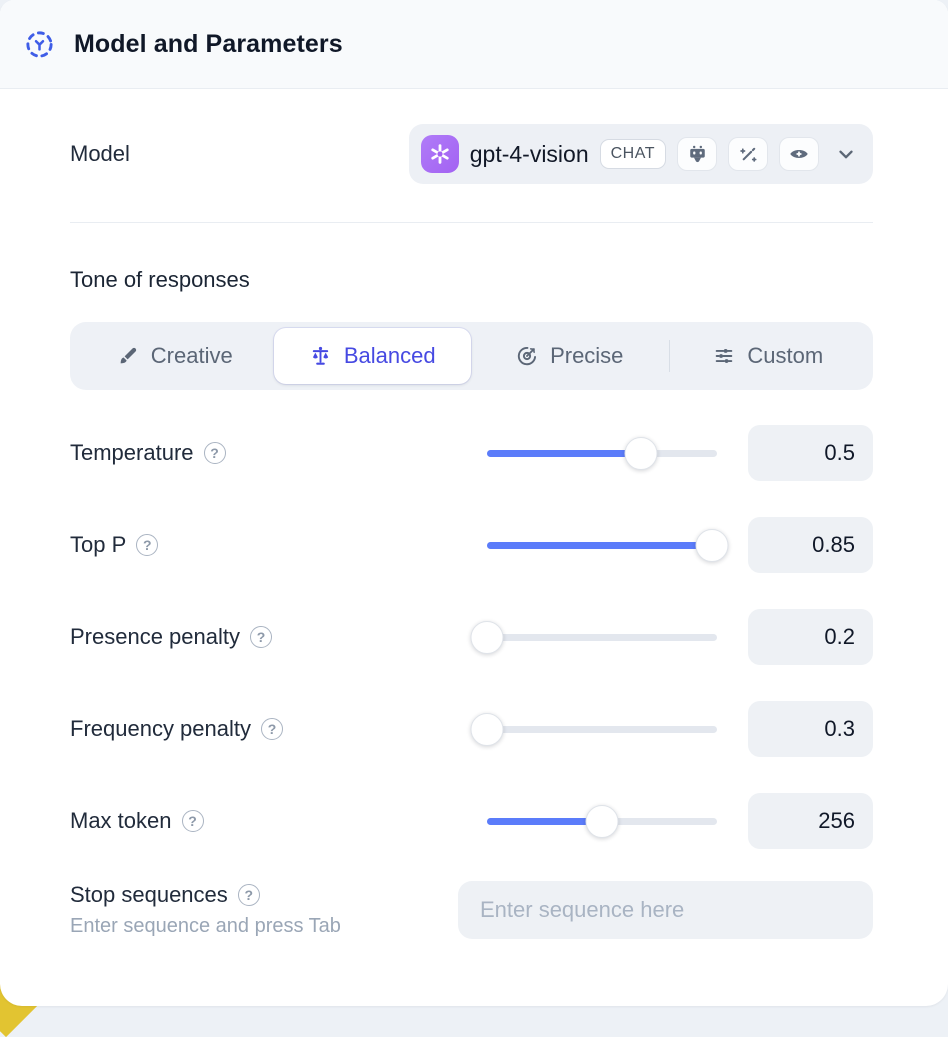  I want to click on temperature-slider, so click(602, 453).